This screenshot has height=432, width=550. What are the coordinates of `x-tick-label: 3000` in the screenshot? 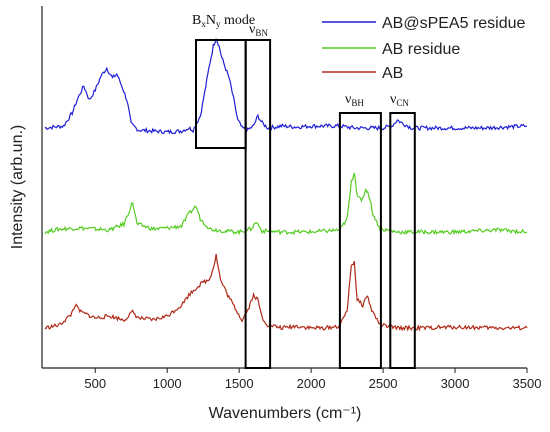 It's located at (455, 383).